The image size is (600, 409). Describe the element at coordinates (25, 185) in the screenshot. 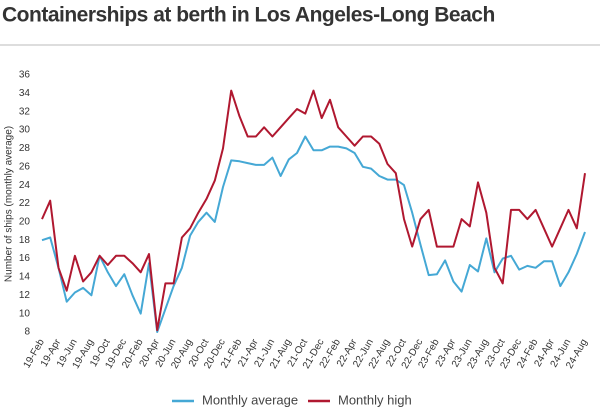

I see `y-tick-label: 24` at that location.